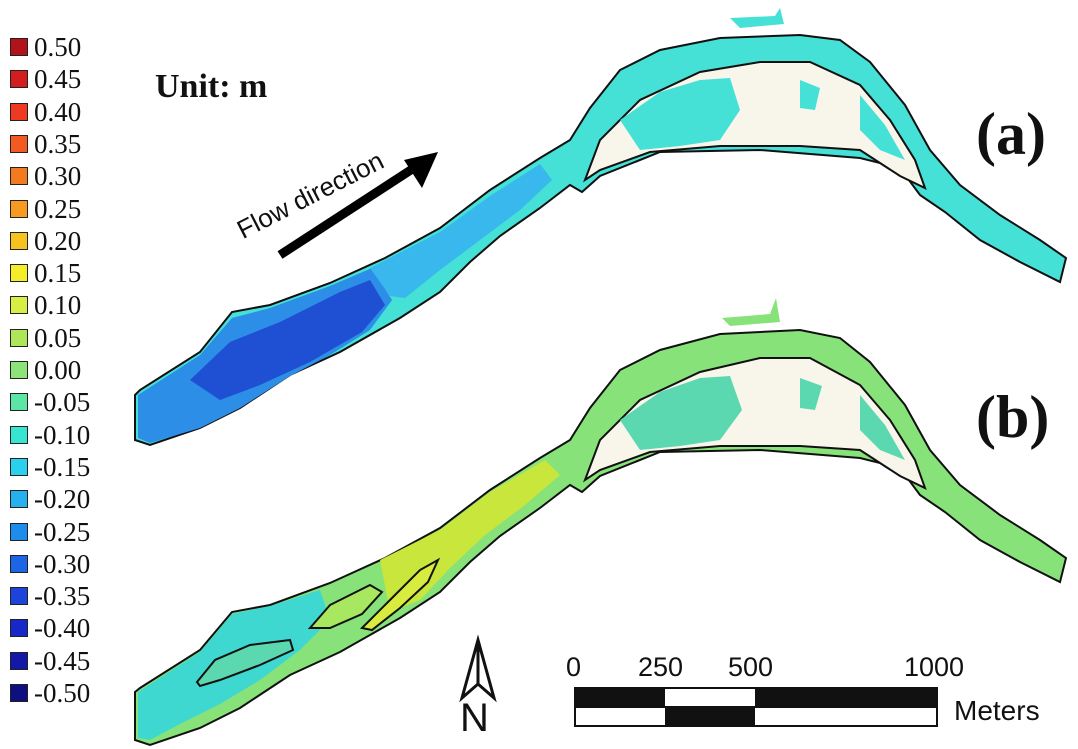 The image size is (1078, 749). I want to click on scale-tick-1000: 1000, so click(934, 667).